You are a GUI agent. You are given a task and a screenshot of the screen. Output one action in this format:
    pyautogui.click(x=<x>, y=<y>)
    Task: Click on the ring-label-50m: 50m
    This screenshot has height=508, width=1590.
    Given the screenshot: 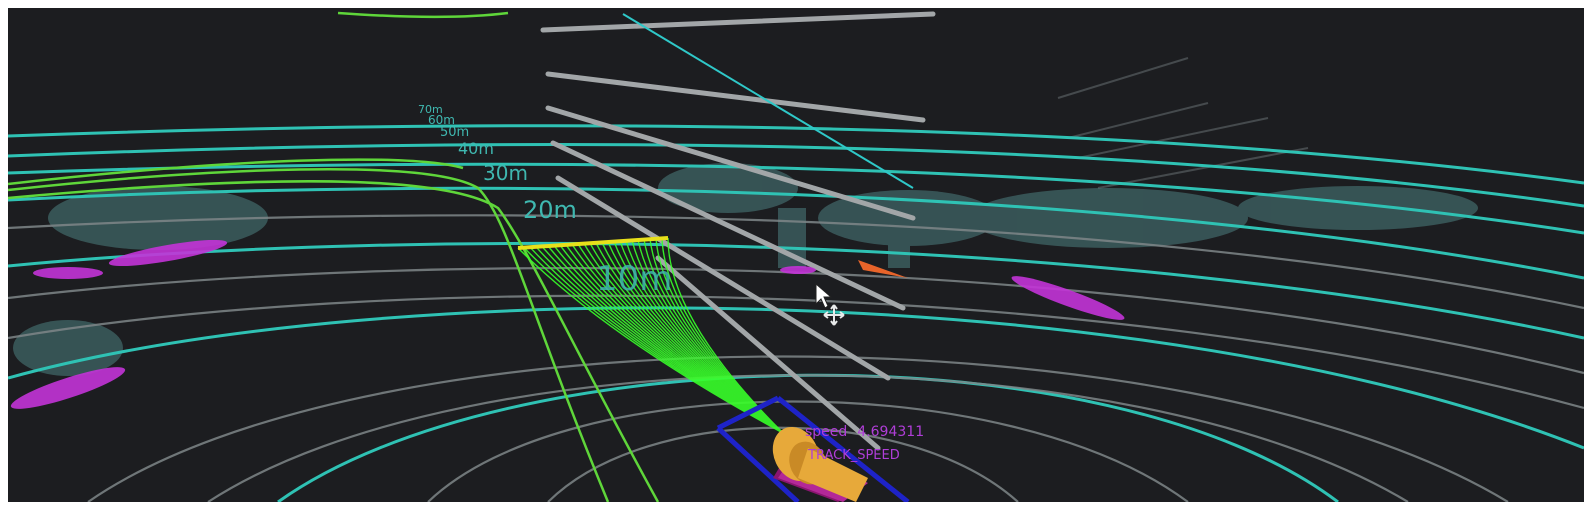 What is the action you would take?
    pyautogui.click(x=454, y=132)
    